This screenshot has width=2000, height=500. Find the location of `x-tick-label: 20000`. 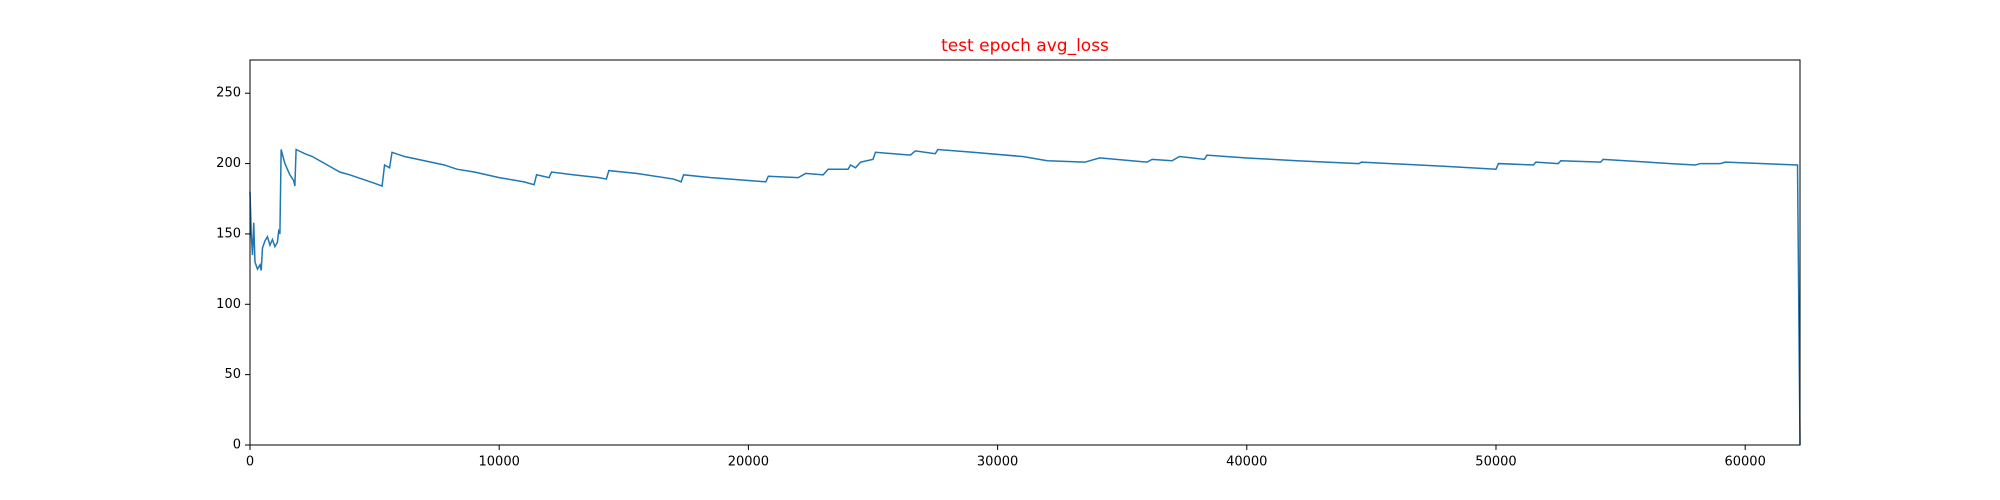

x-tick-label: 20000 is located at coordinates (748, 462).